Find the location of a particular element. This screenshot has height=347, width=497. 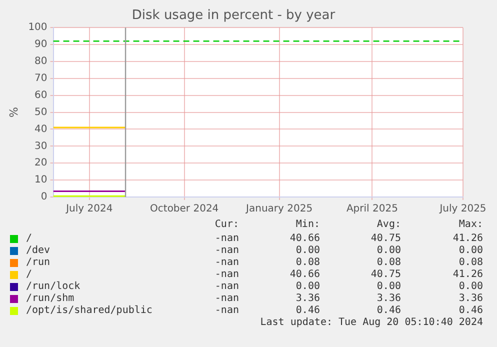

text: Max: is located at coordinates (470, 225).